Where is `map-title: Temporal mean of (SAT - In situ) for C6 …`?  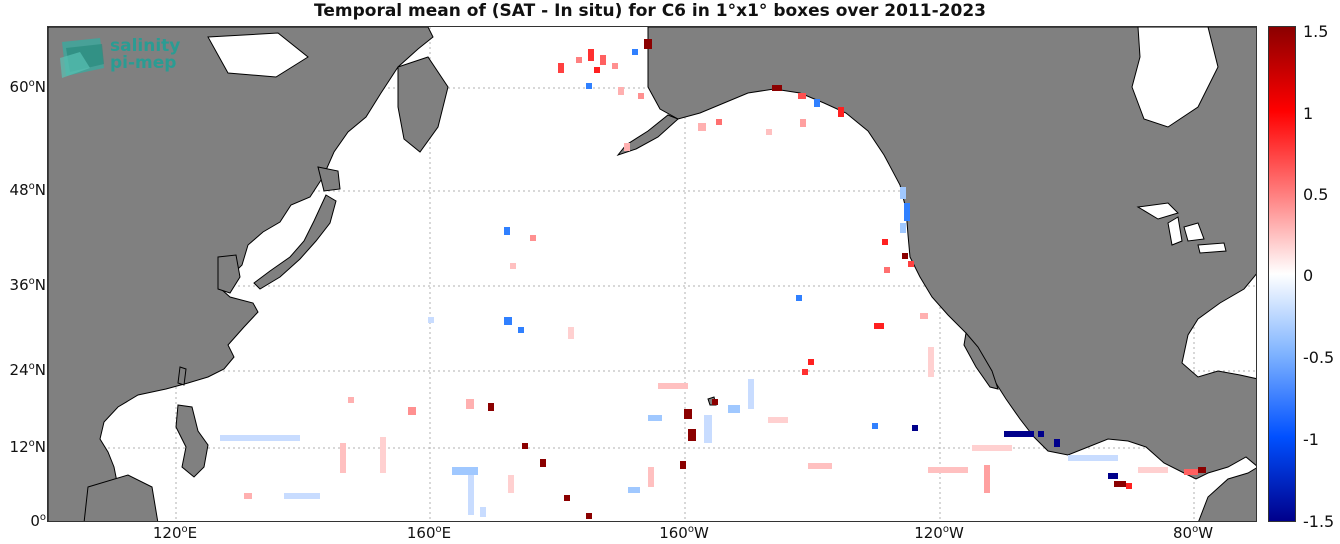 map-title: Temporal mean of (SAT - In situ) for C6 … is located at coordinates (650, 11).